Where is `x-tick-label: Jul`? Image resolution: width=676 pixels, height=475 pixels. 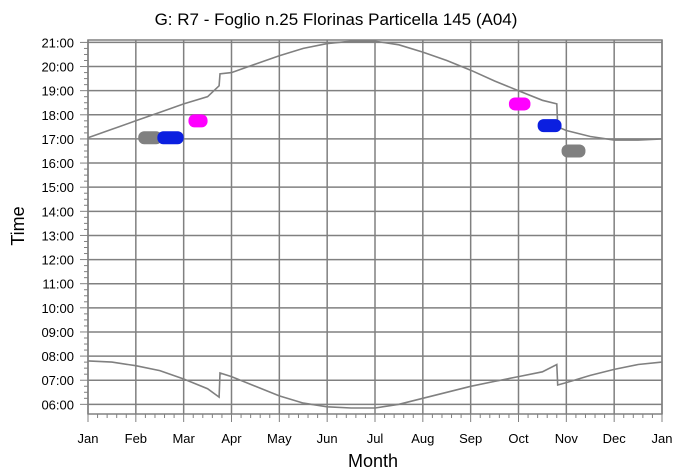 x-tick-label: Jul is located at coordinates (375, 438).